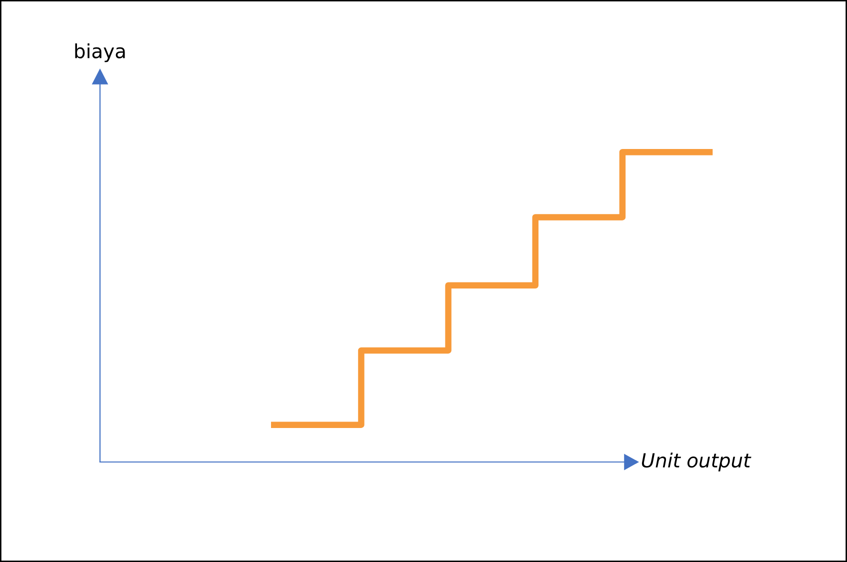 This screenshot has width=847, height=562. I want to click on text: biaya, so click(100, 52).